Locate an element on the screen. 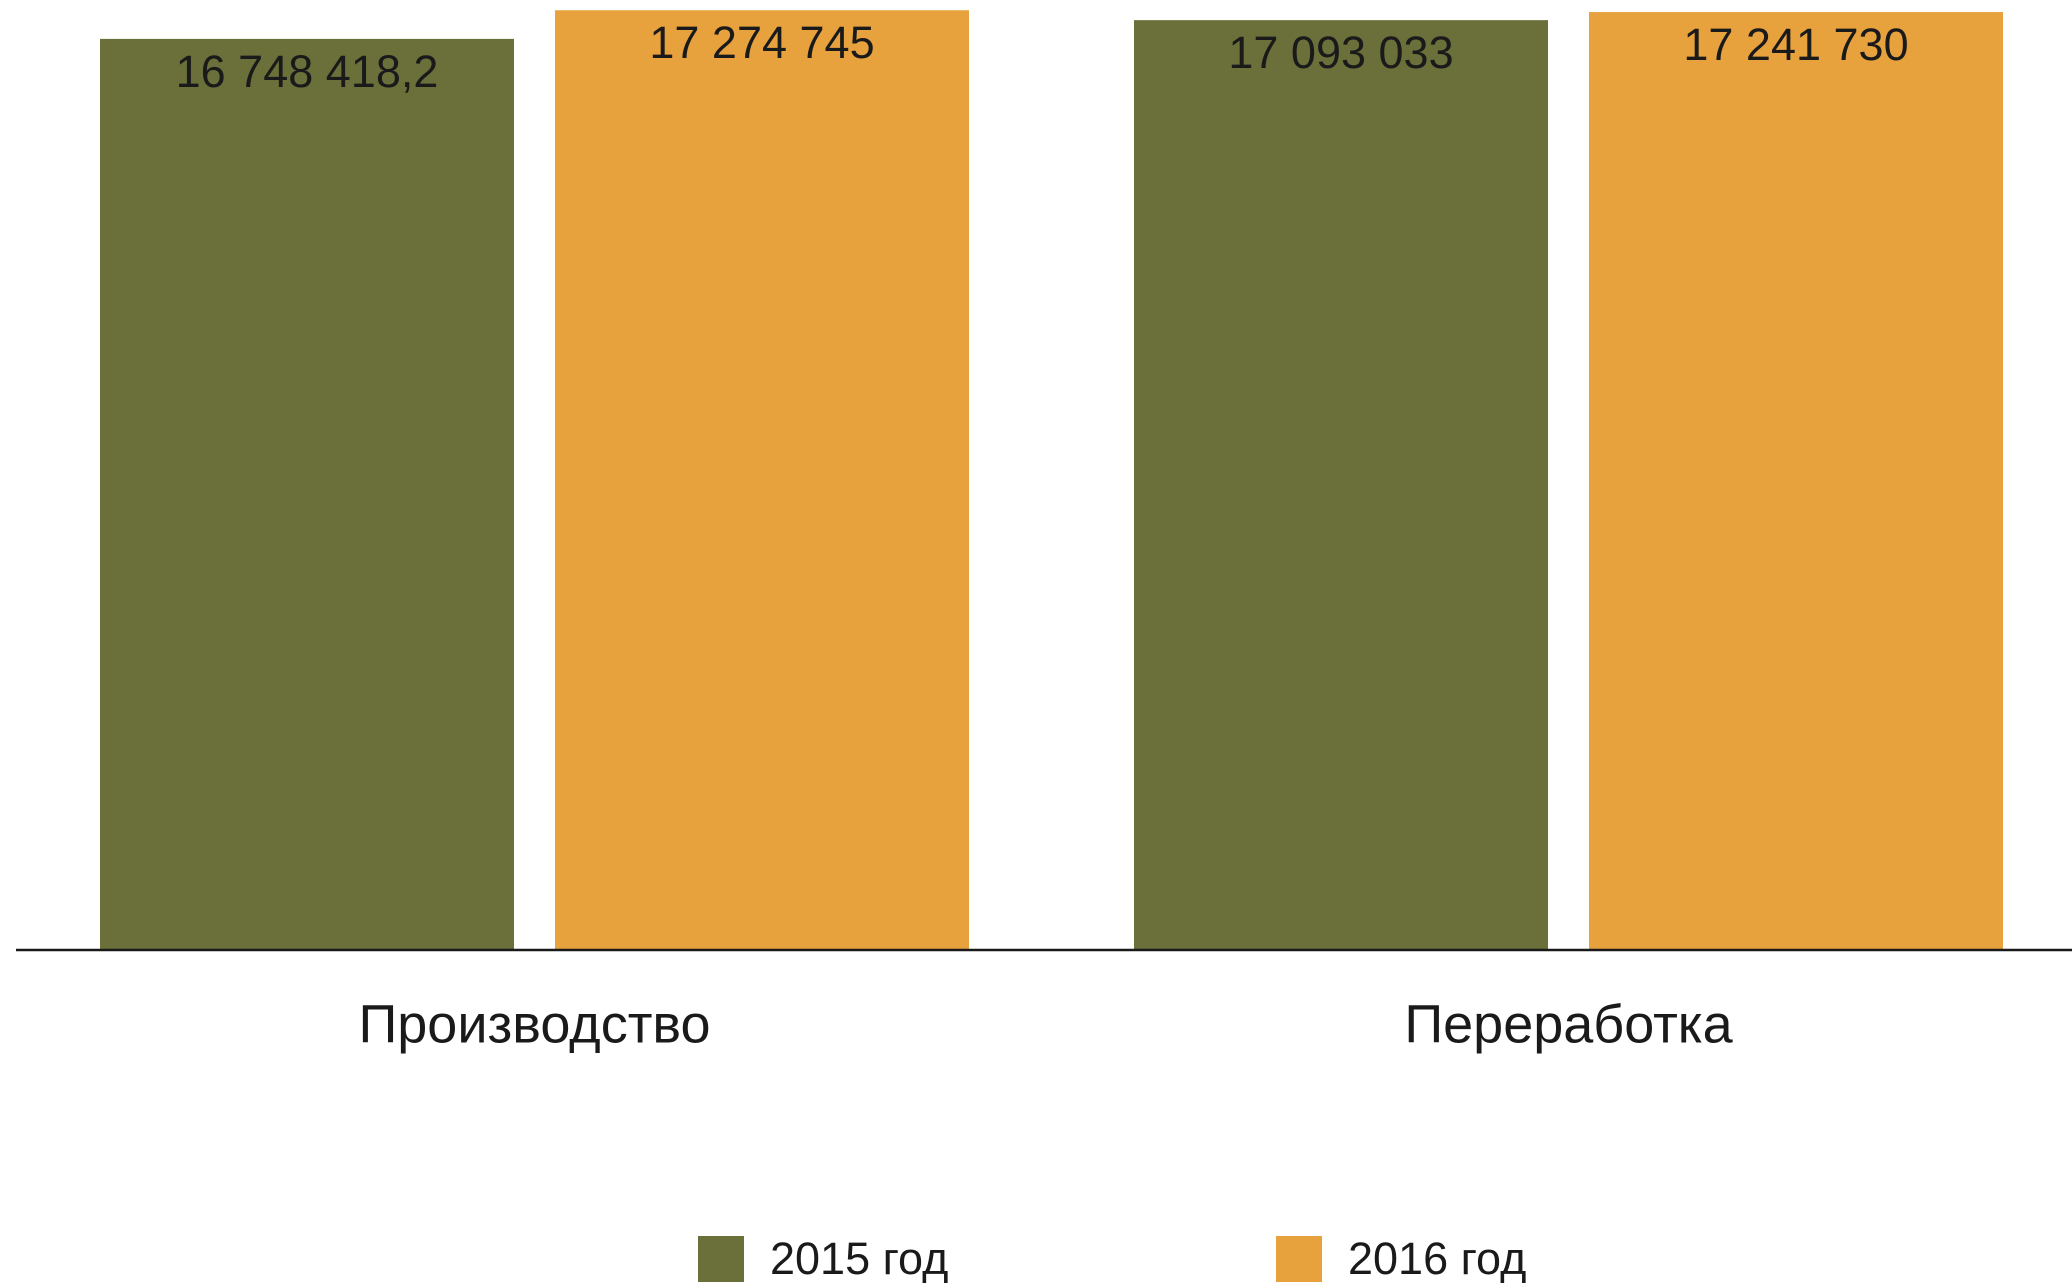 This screenshot has height=1288, width=2072. value-label: 17 241 730 is located at coordinates (1795, 44).